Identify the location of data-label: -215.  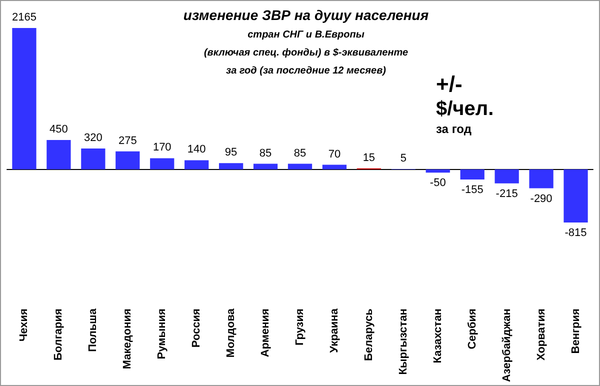
(507, 194).